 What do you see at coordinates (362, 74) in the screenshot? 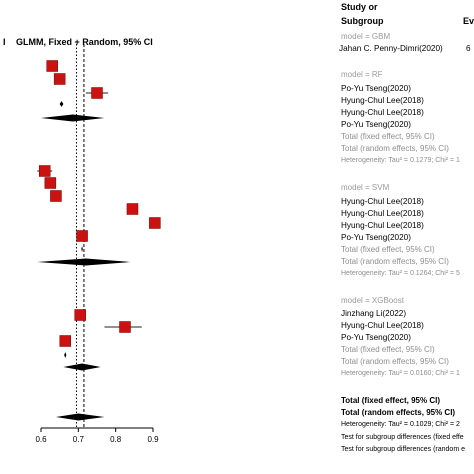
I see `group-label-rf: model = RF` at bounding box center [362, 74].